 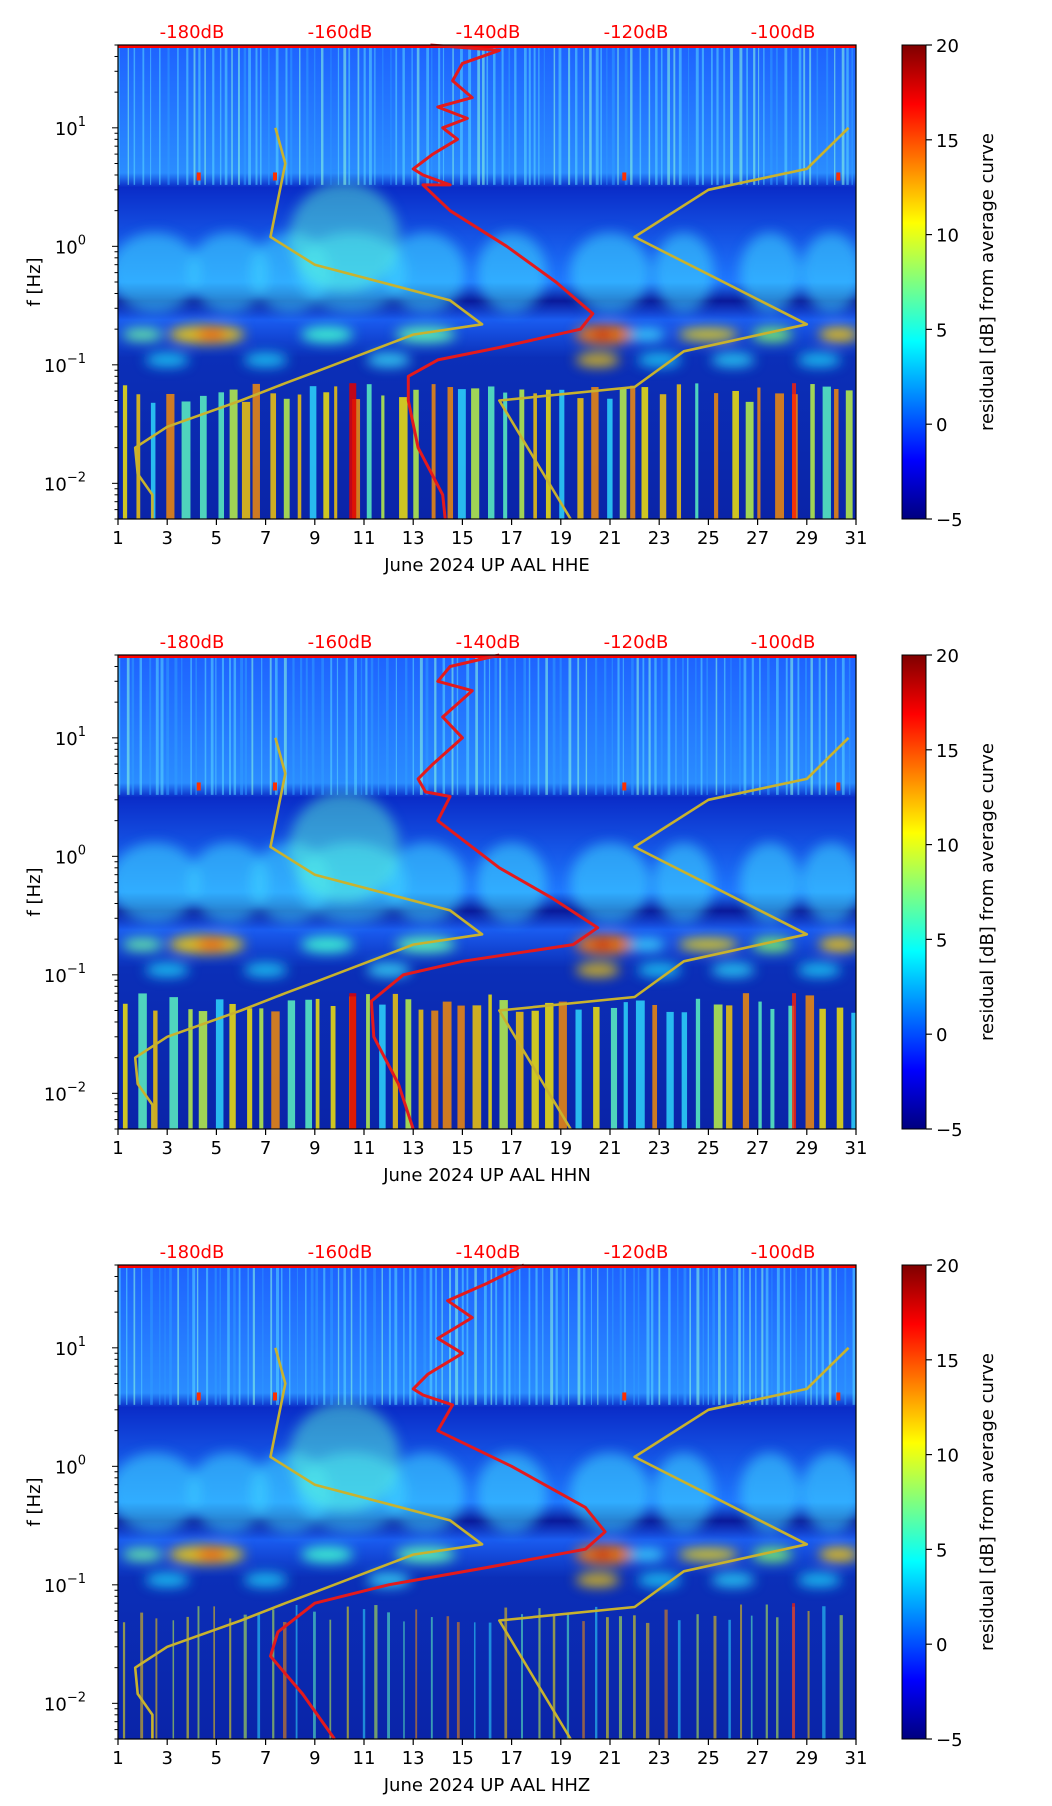 I want to click on x-tick-label: 29, so click(x=806, y=538).